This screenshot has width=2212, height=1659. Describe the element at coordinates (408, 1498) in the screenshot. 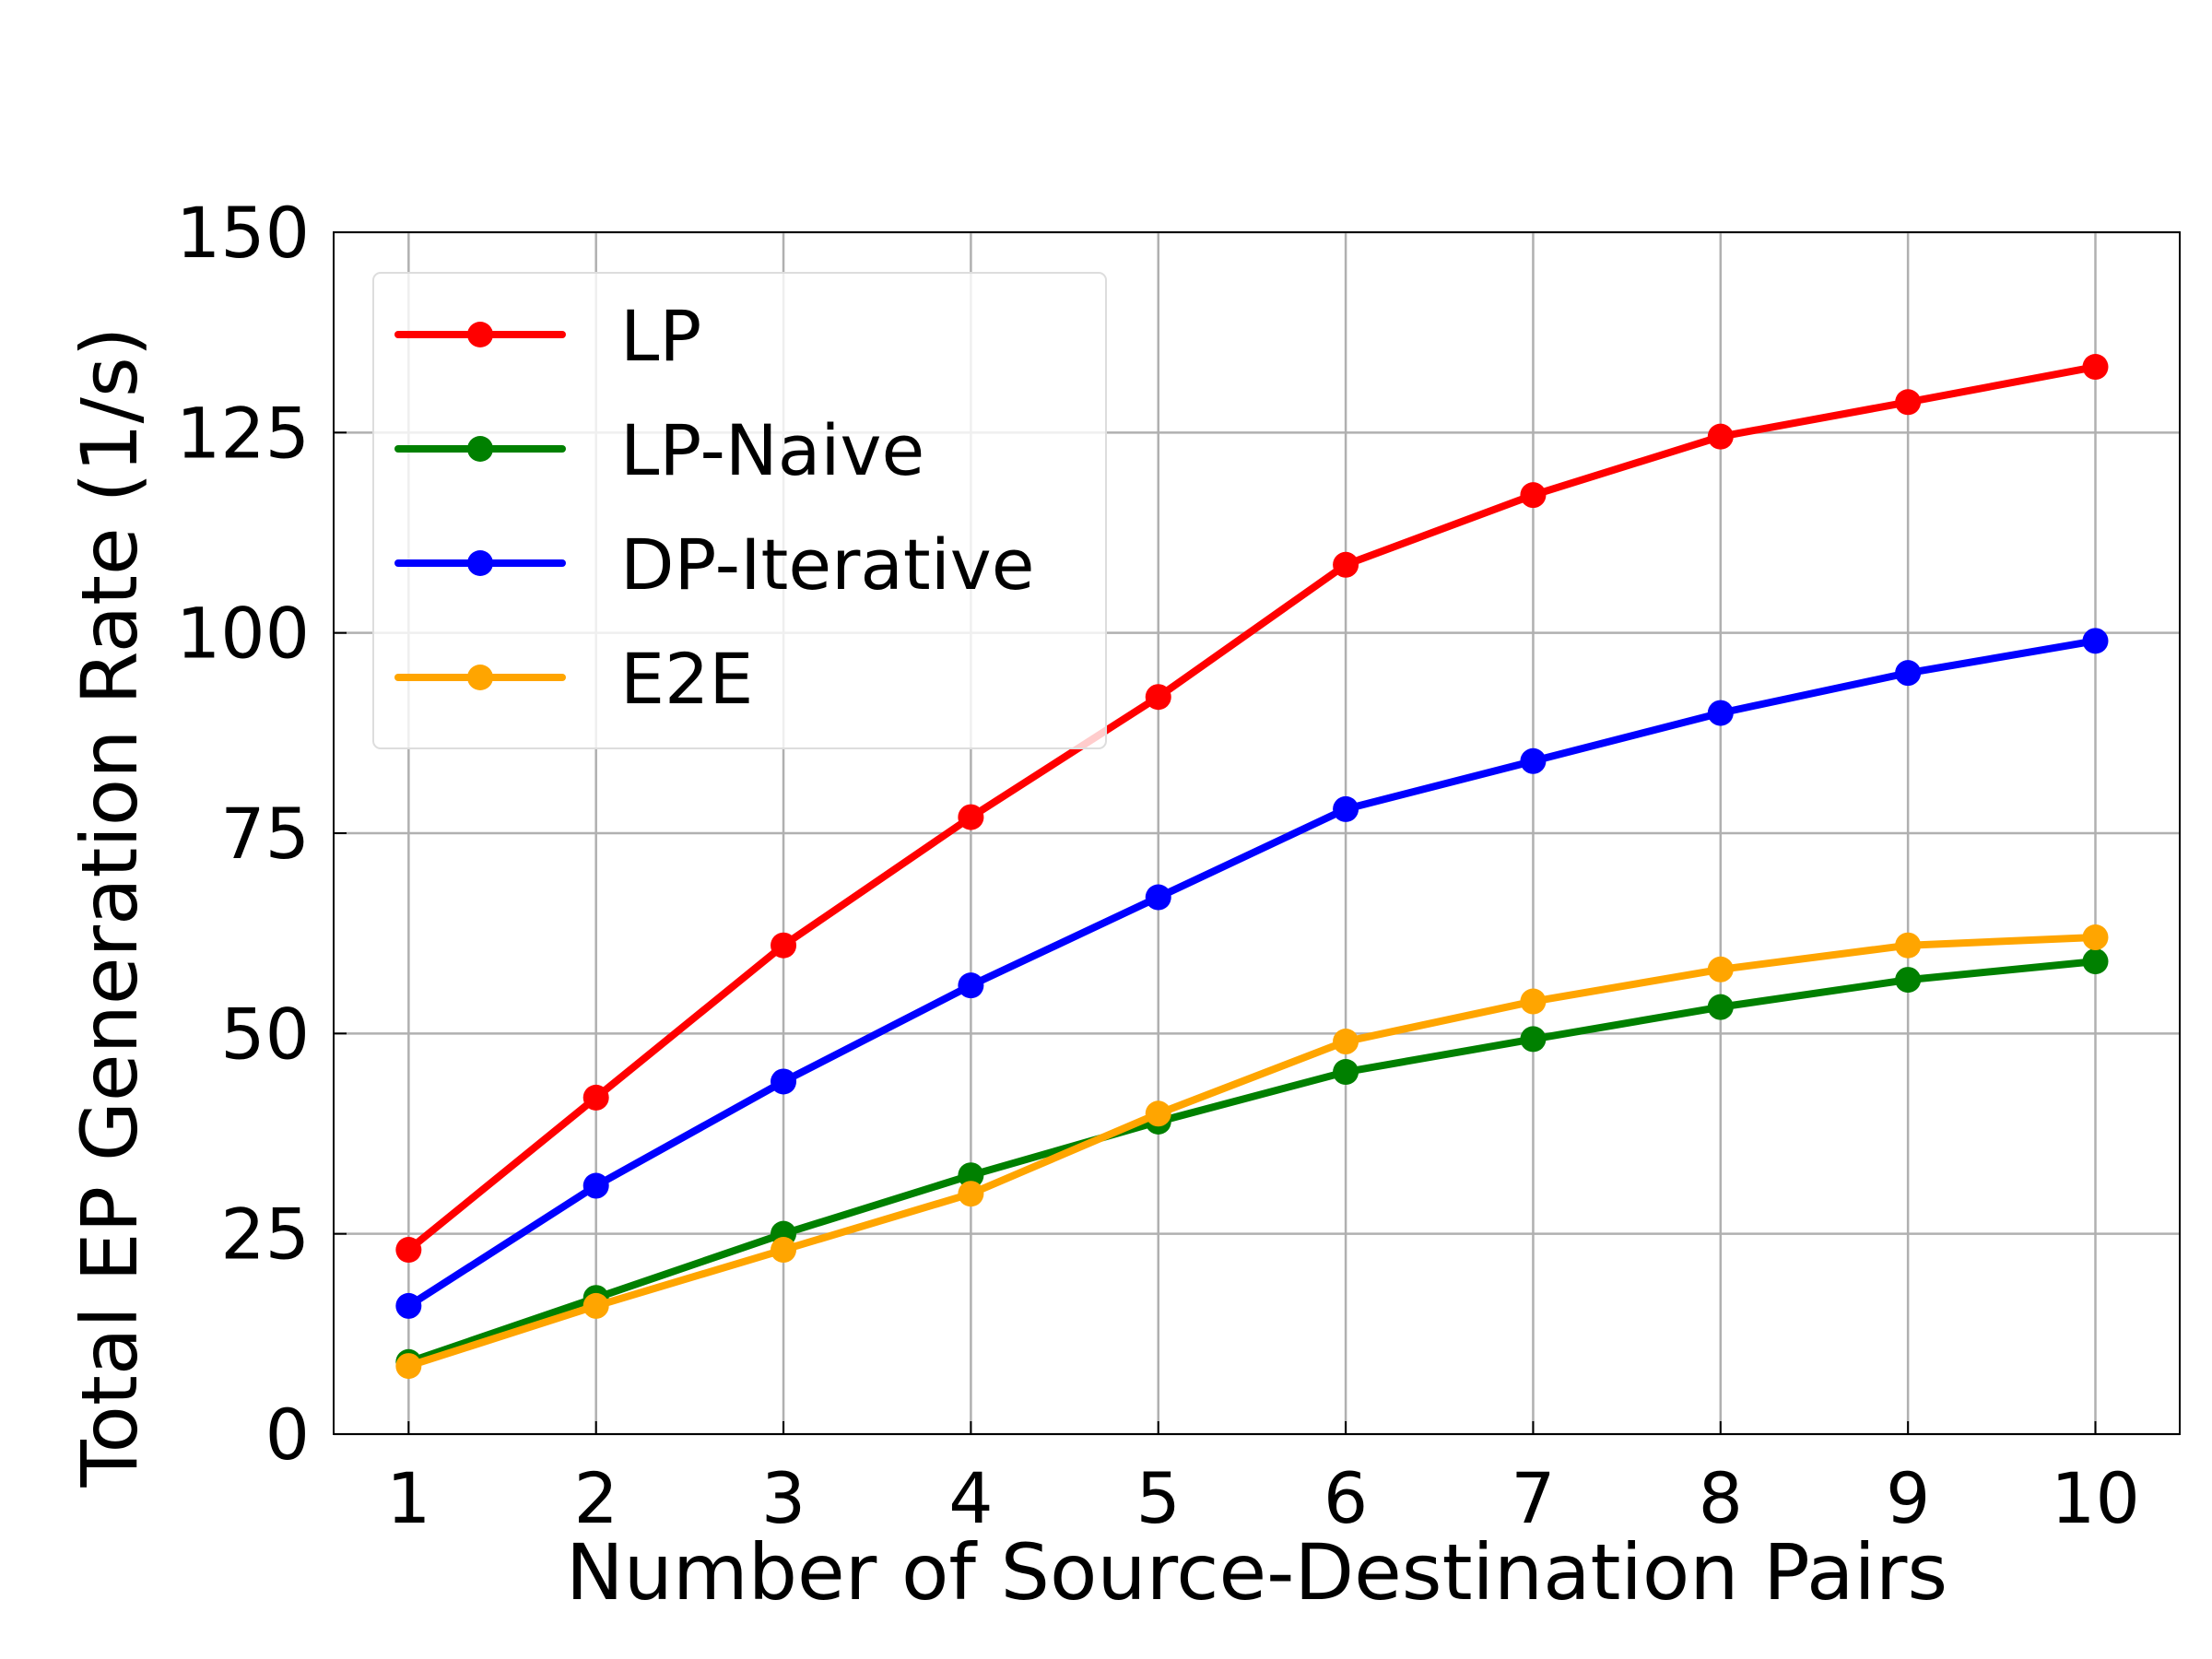

I see `x-tick-label: 1` at that location.